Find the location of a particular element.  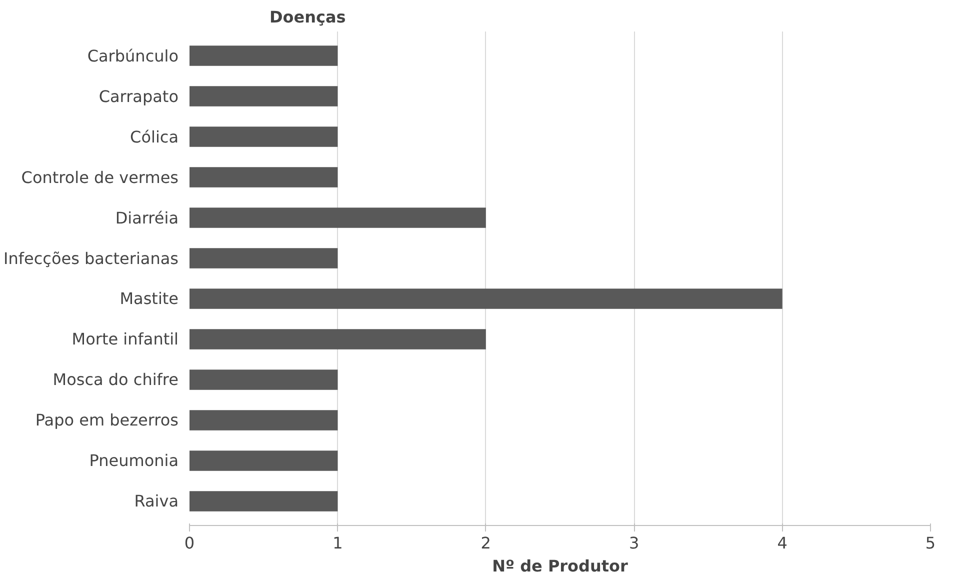

x-tick-label: 4 is located at coordinates (782, 543).